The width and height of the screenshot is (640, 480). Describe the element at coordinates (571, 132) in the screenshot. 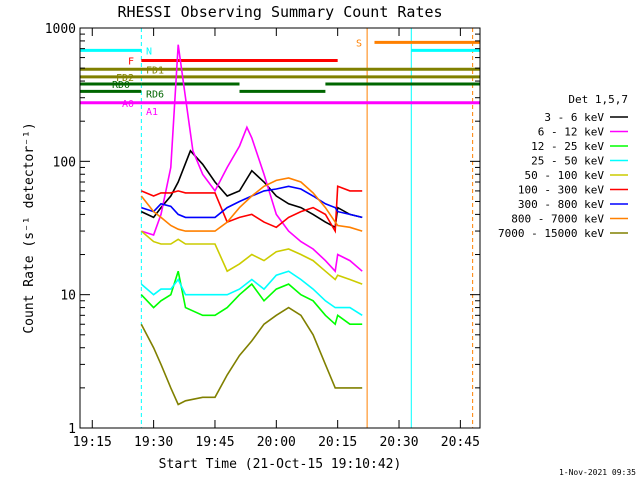

I see `legend-label-1: 6 - 12 keV` at that location.